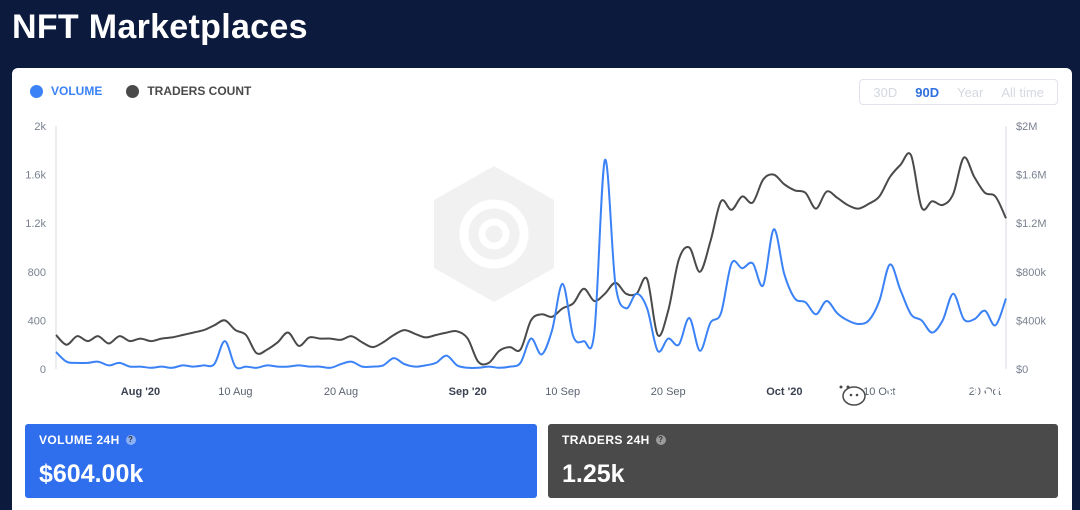  What do you see at coordinates (1022, 92) in the screenshot?
I see `range-tab-all-time: All time` at bounding box center [1022, 92].